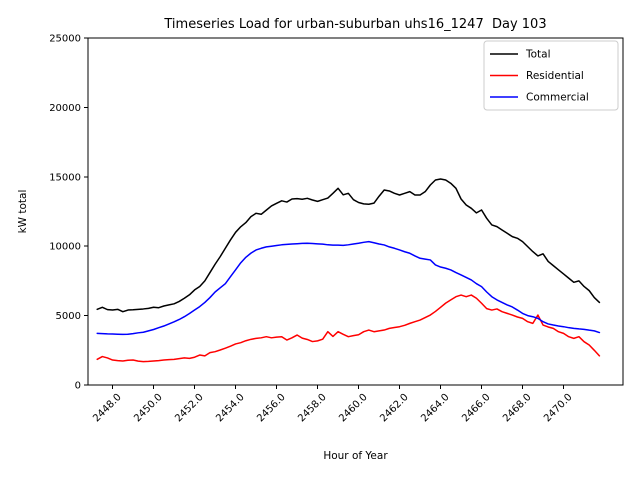 This screenshot has height=480, width=640. What do you see at coordinates (353, 408) in the screenshot?
I see `x-tick-label: 2460.0` at bounding box center [353, 408].